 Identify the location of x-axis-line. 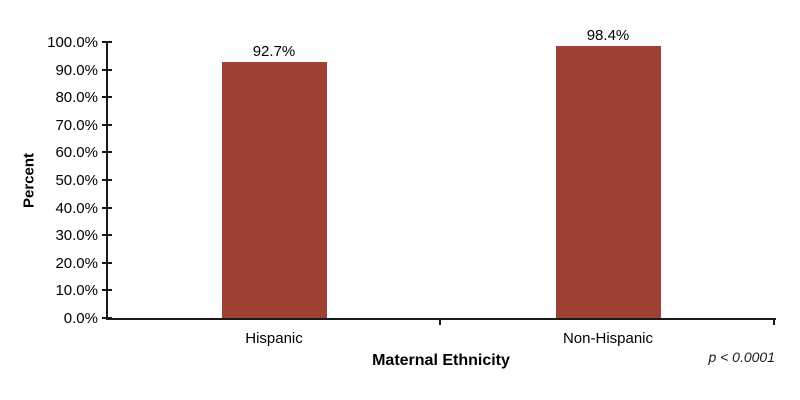
(441, 319).